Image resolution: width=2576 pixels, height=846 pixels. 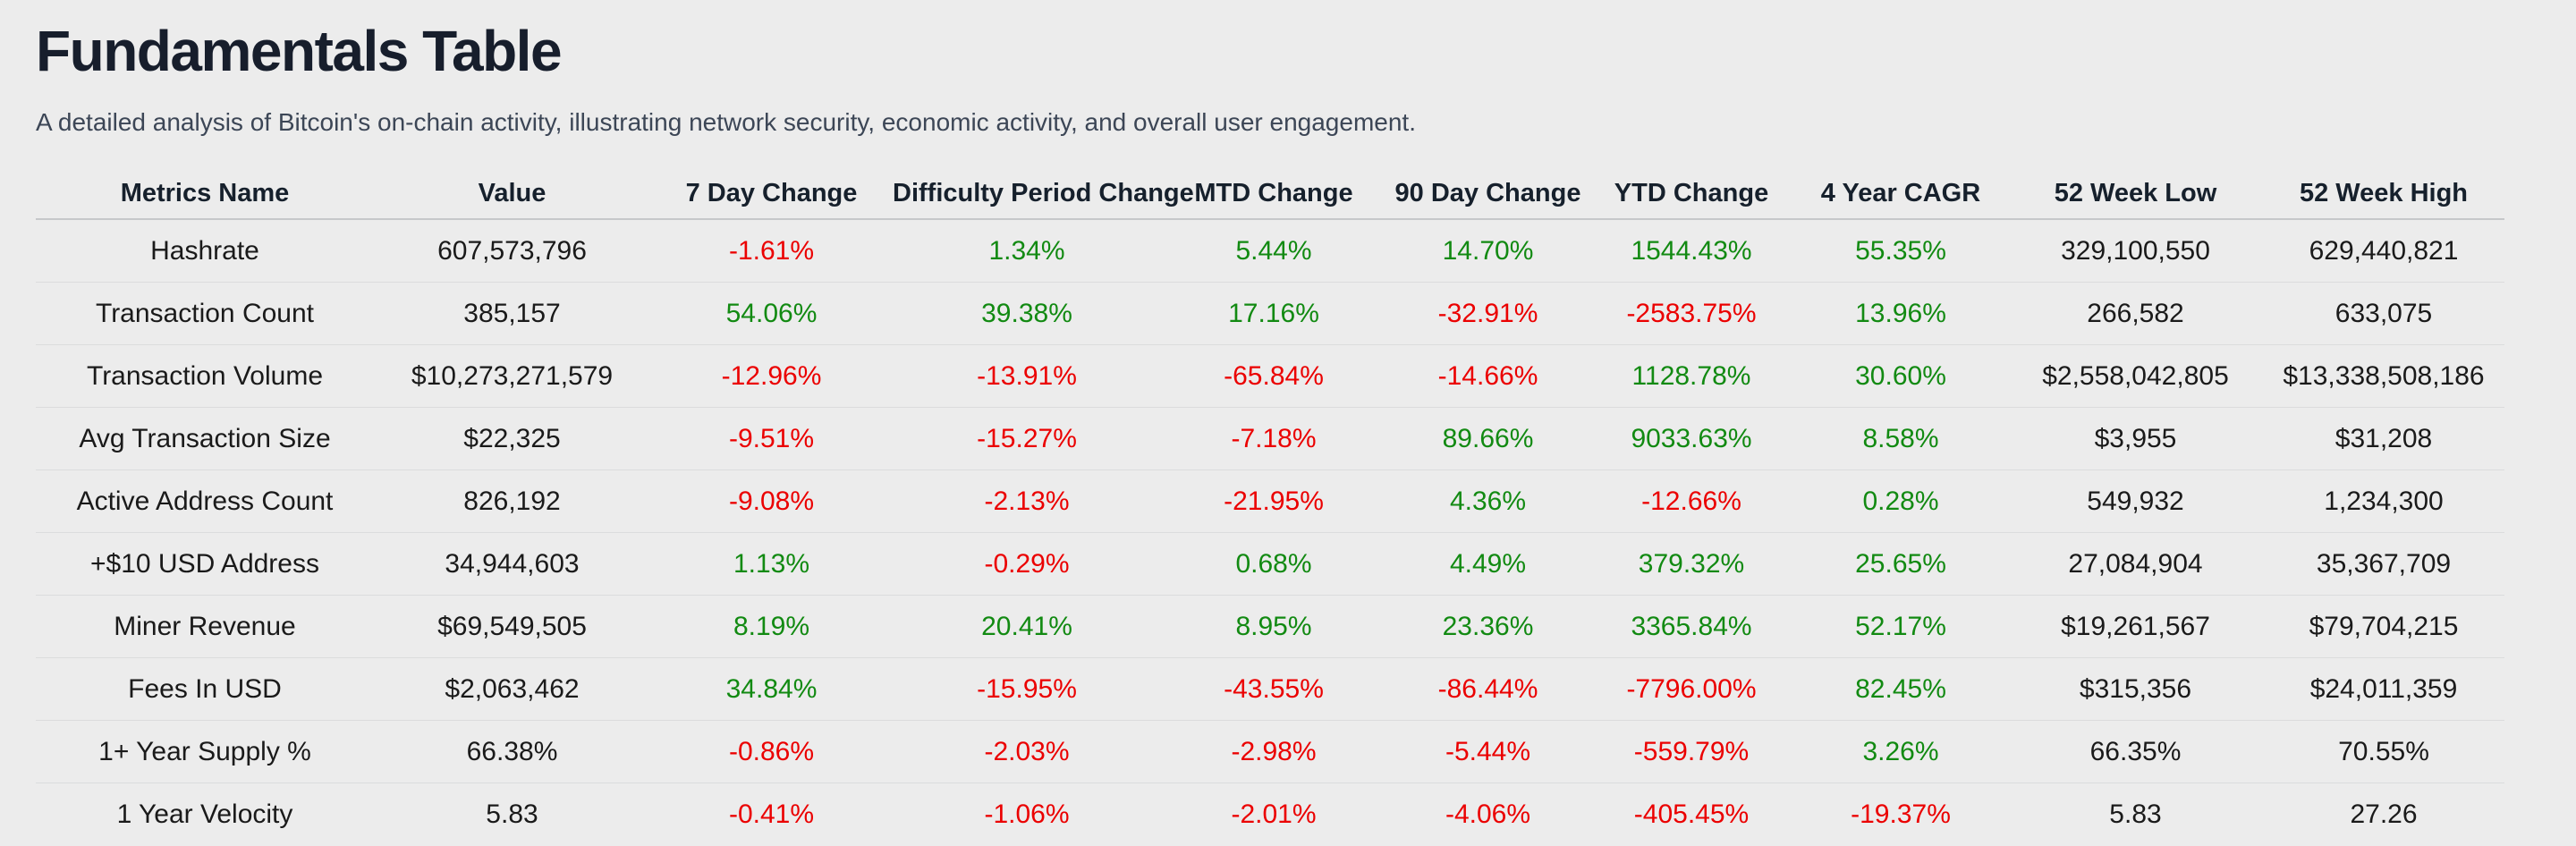 I want to click on table-cell: 385,157, so click(x=512, y=313).